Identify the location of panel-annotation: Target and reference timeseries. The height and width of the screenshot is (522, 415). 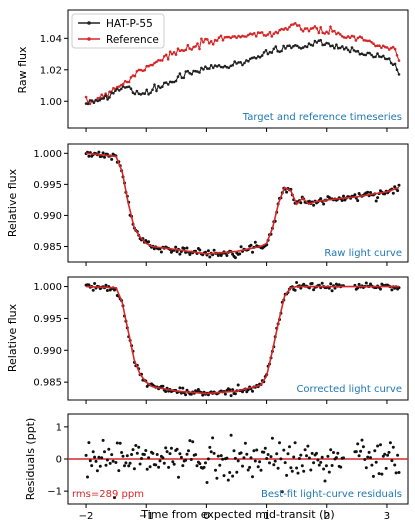
(322, 117).